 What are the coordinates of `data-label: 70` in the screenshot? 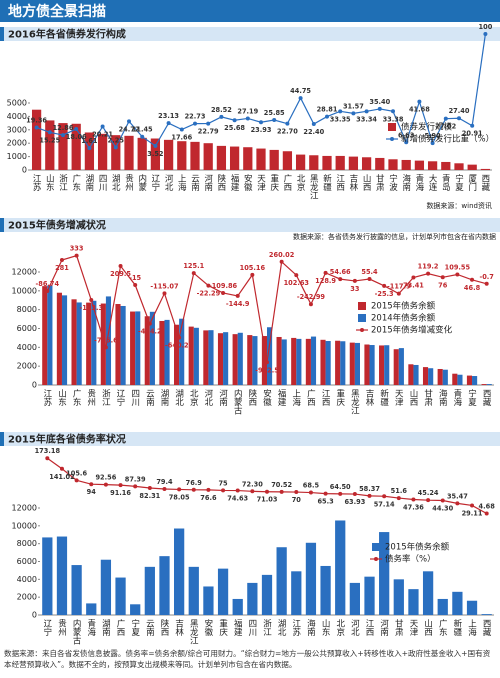 It's located at (297, 500).